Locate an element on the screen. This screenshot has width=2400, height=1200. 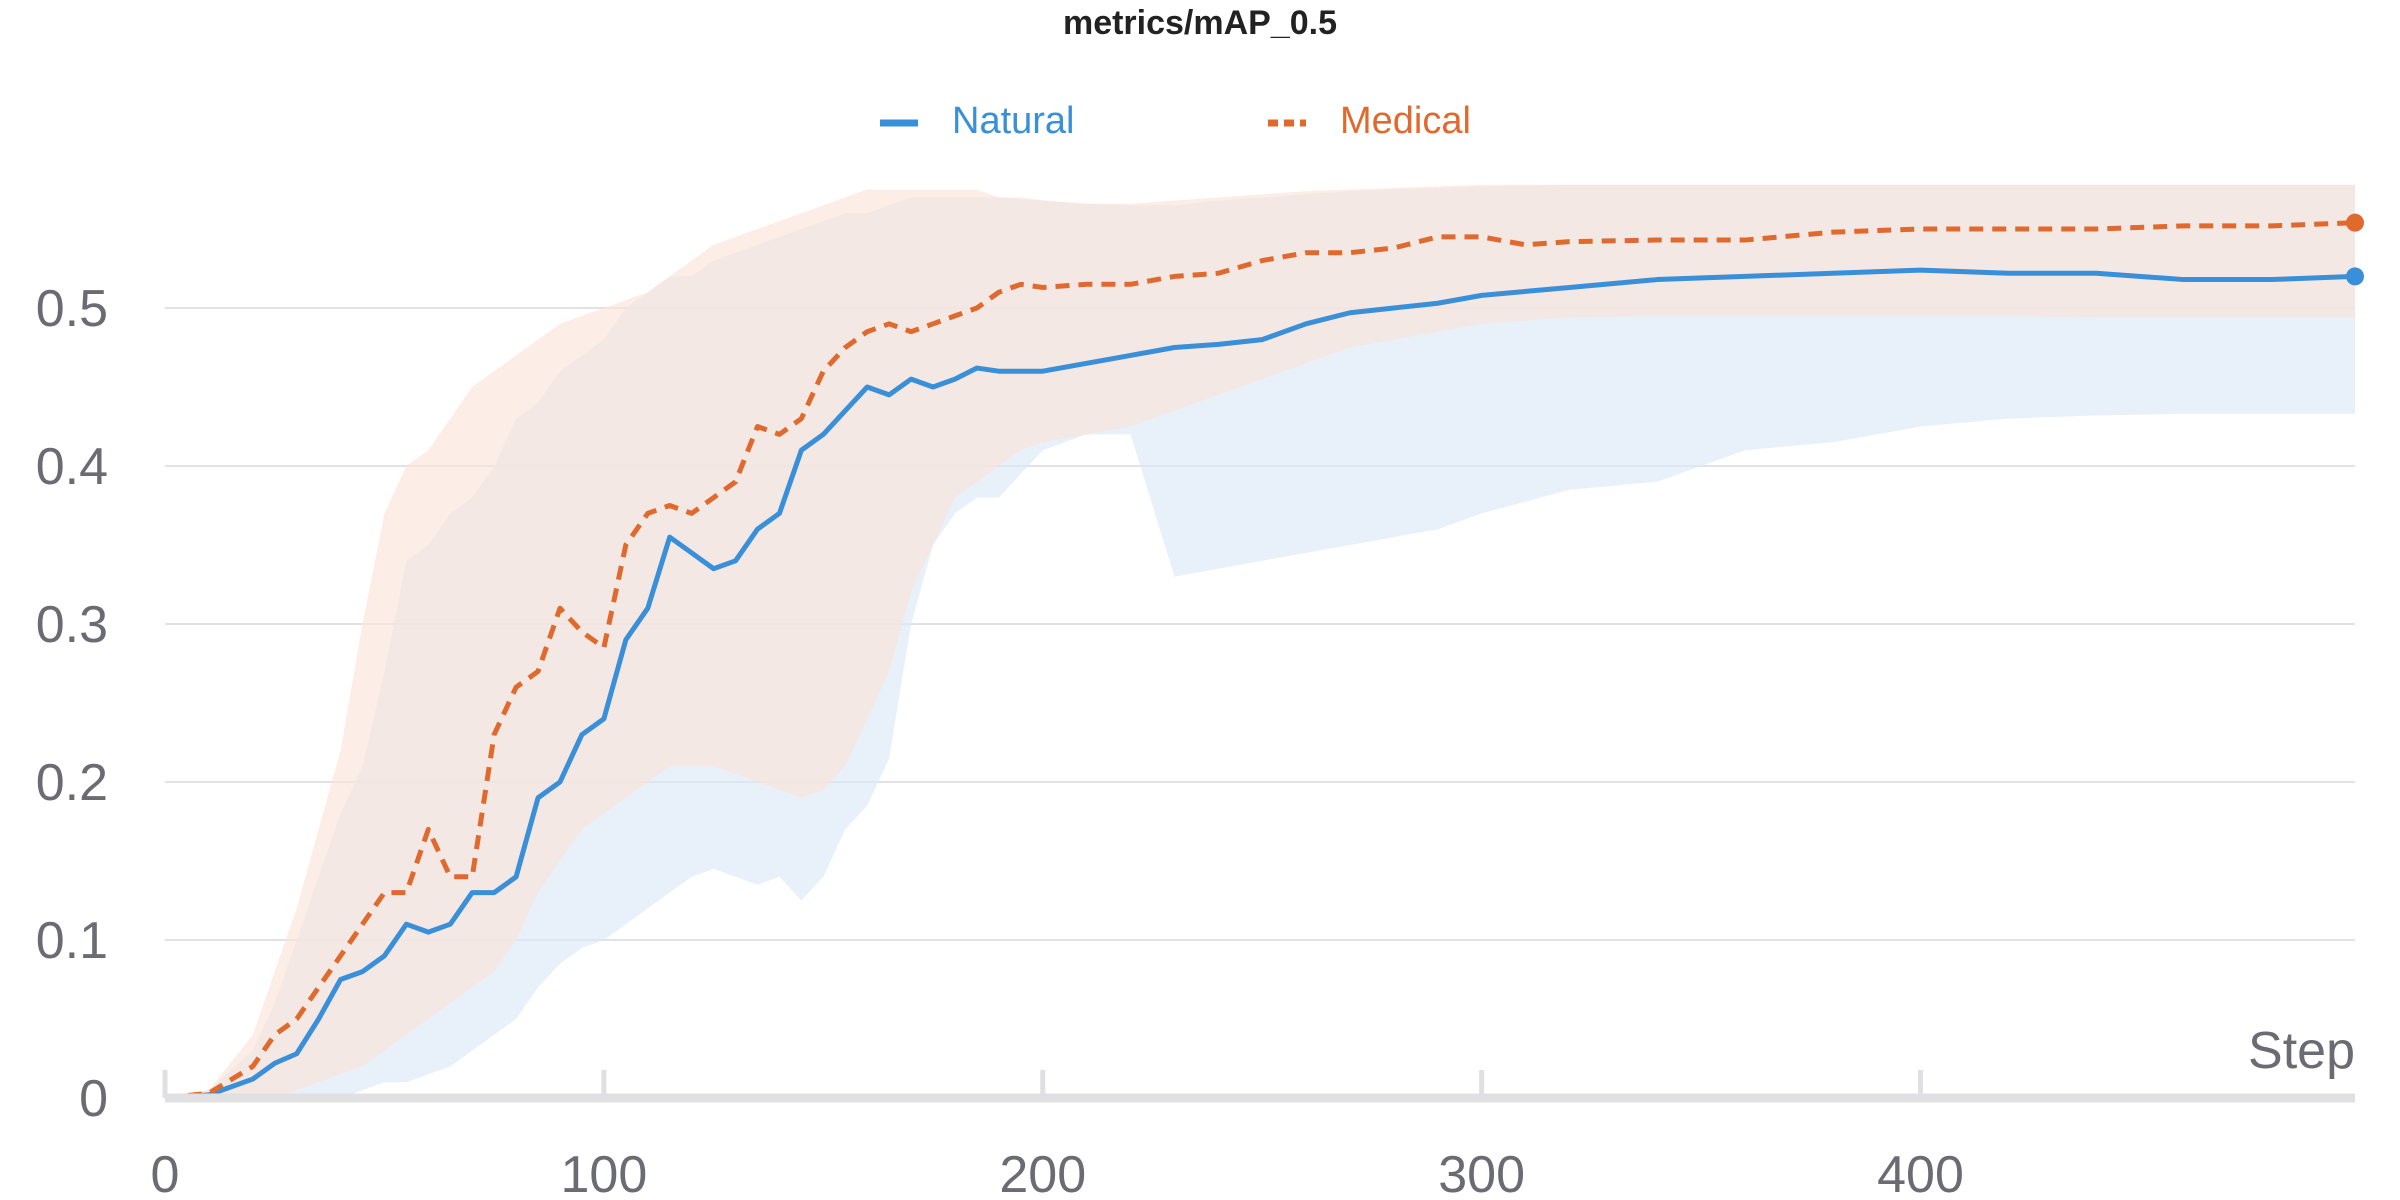
x-axis-title: Step is located at coordinates (2301, 1051).